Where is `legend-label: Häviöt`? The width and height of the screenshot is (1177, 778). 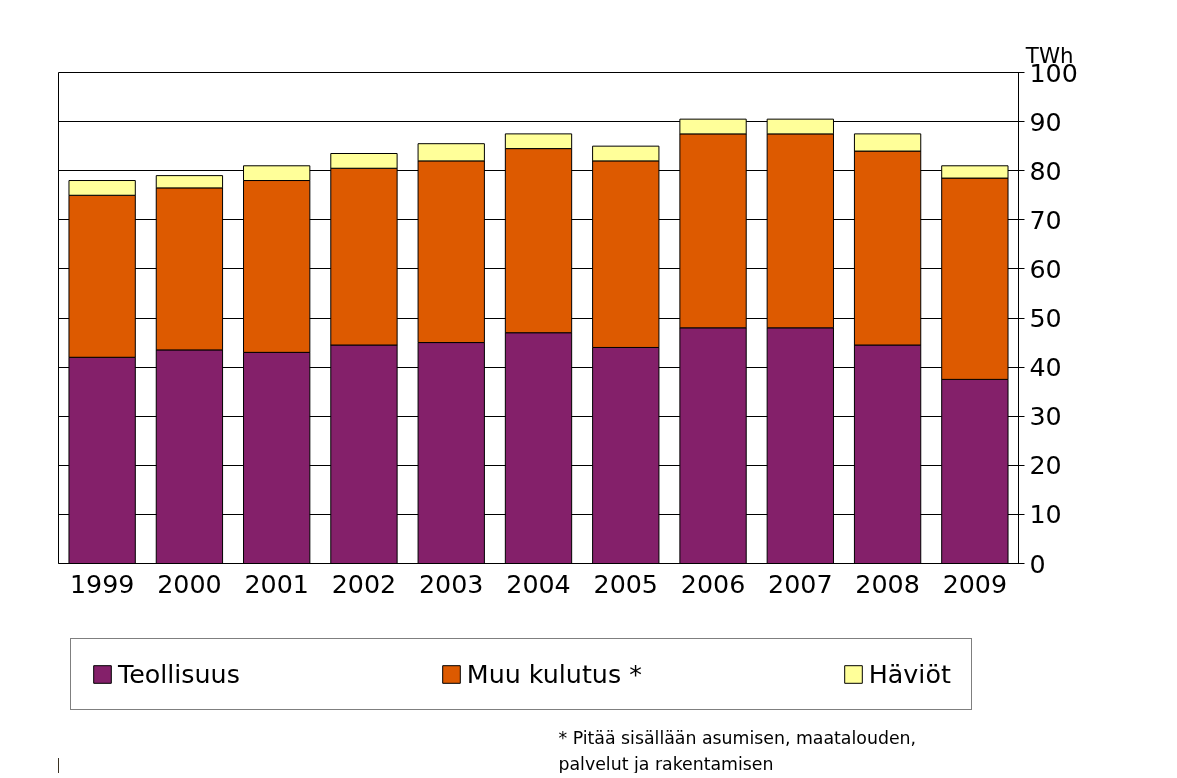 legend-label: Häviöt is located at coordinates (909, 674).